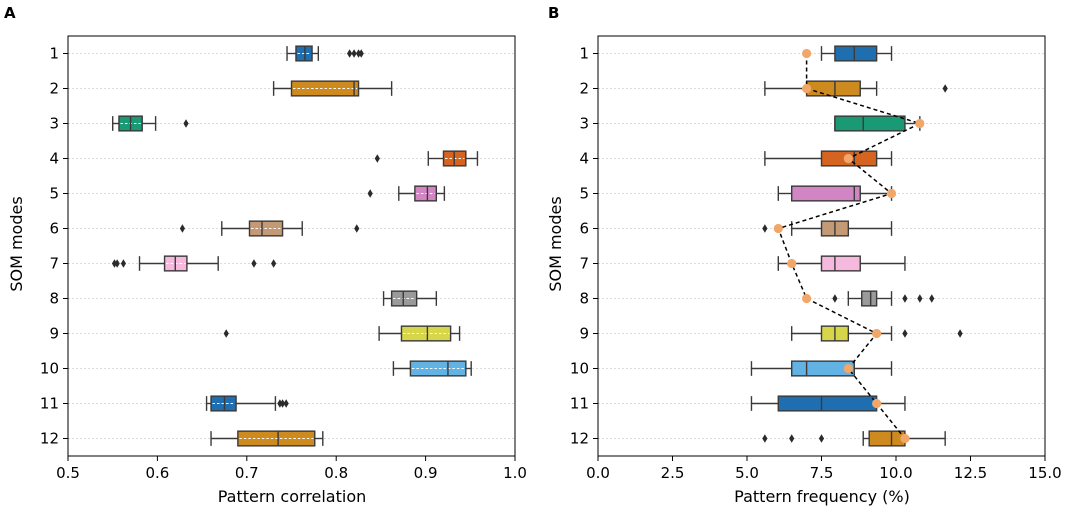 This screenshot has width=1084, height=518. I want to click on panel-a-x-tick-label: 0.8, so click(336, 473).